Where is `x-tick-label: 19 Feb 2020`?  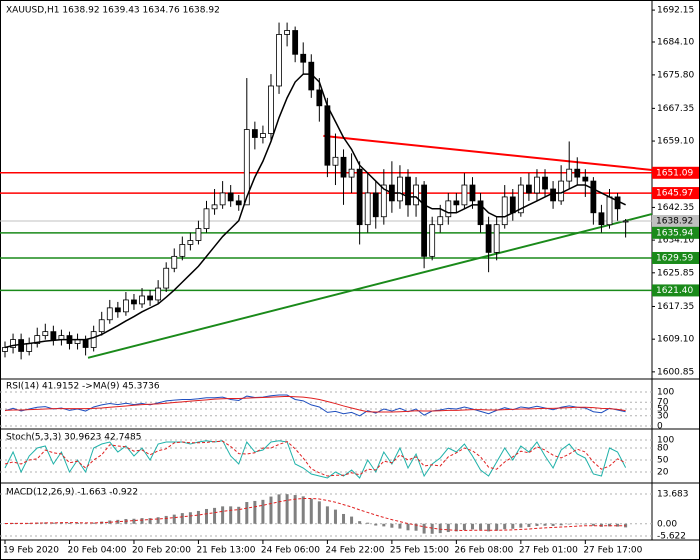
x-tick-label: 19 Feb 2020 is located at coordinates (31, 551).